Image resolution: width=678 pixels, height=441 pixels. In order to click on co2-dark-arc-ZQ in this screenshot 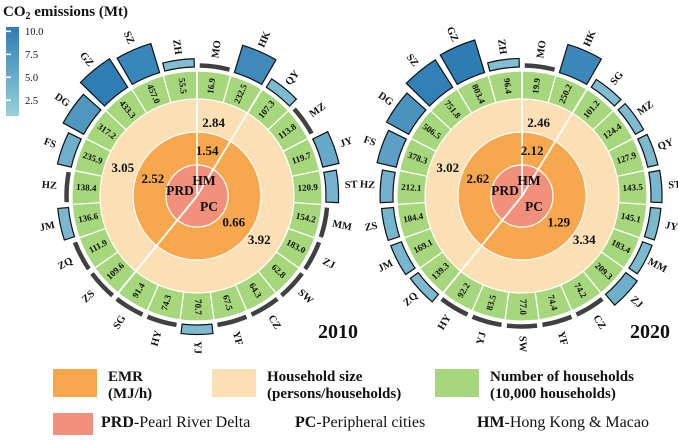, I will do `click(81, 256)`.